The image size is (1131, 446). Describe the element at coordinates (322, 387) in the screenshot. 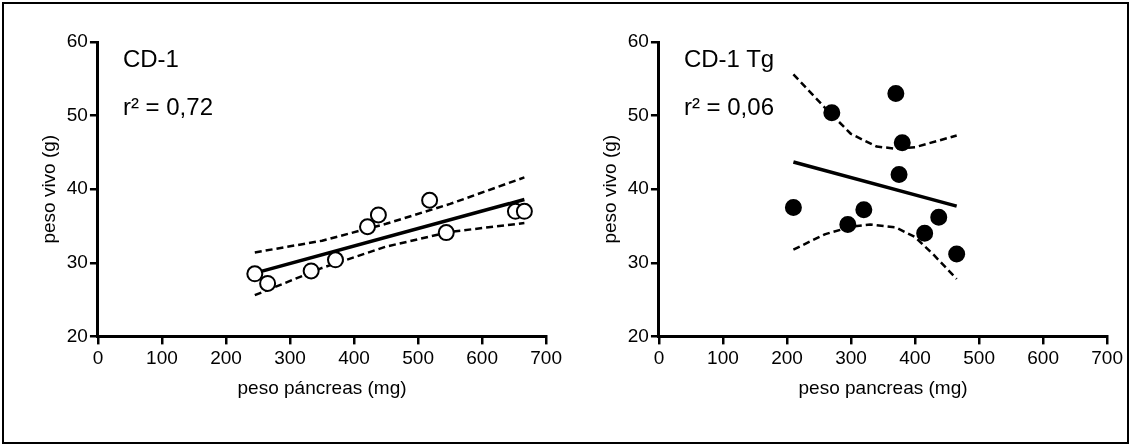

I see `x-axis-title: peso páncreas (mg)` at that location.